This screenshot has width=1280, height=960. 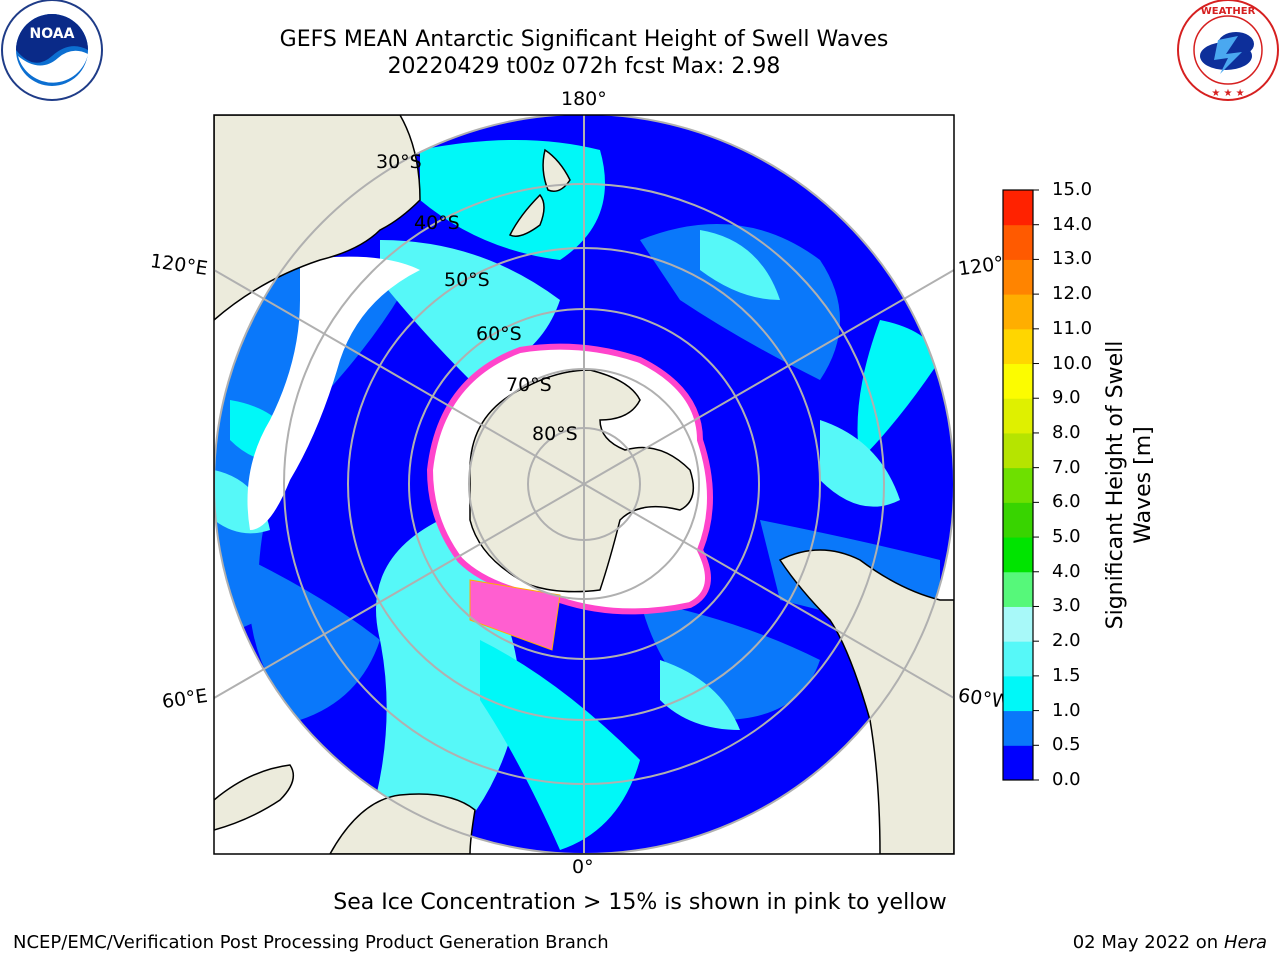 What do you see at coordinates (1066, 398) in the screenshot?
I see `colorbar-tick-label: 9.0` at bounding box center [1066, 398].